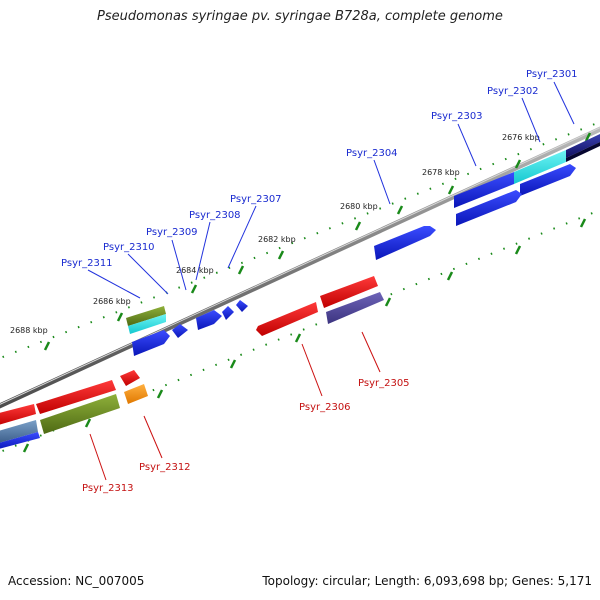  Describe the element at coordinates (521, 137) in the screenshot. I see `tick-label: 2676 kbp` at that location.